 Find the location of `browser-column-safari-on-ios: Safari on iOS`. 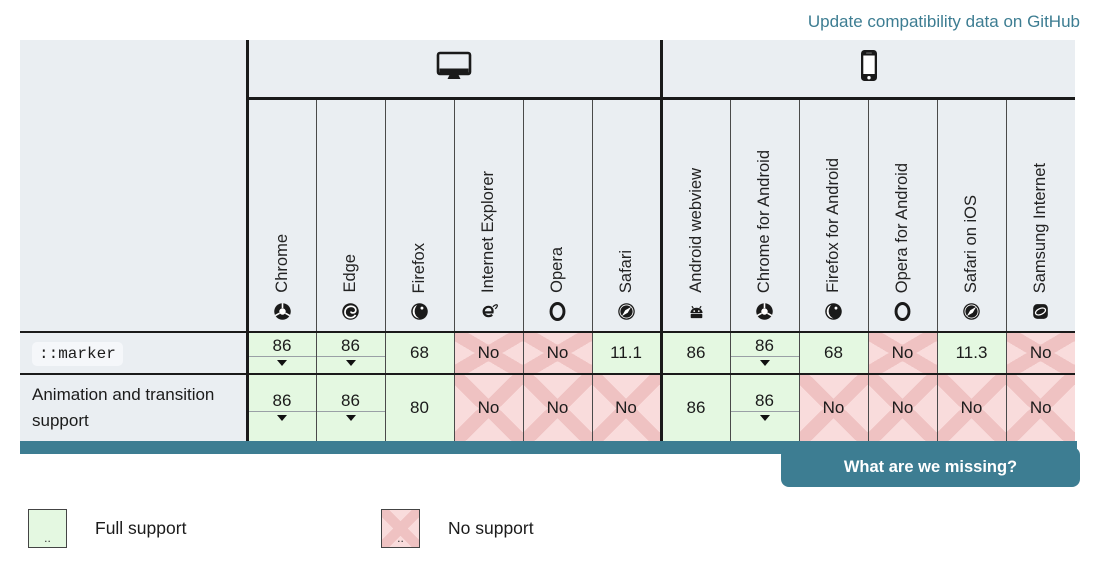

browser-column-safari-on-ios: Safari on iOS is located at coordinates (971, 215).